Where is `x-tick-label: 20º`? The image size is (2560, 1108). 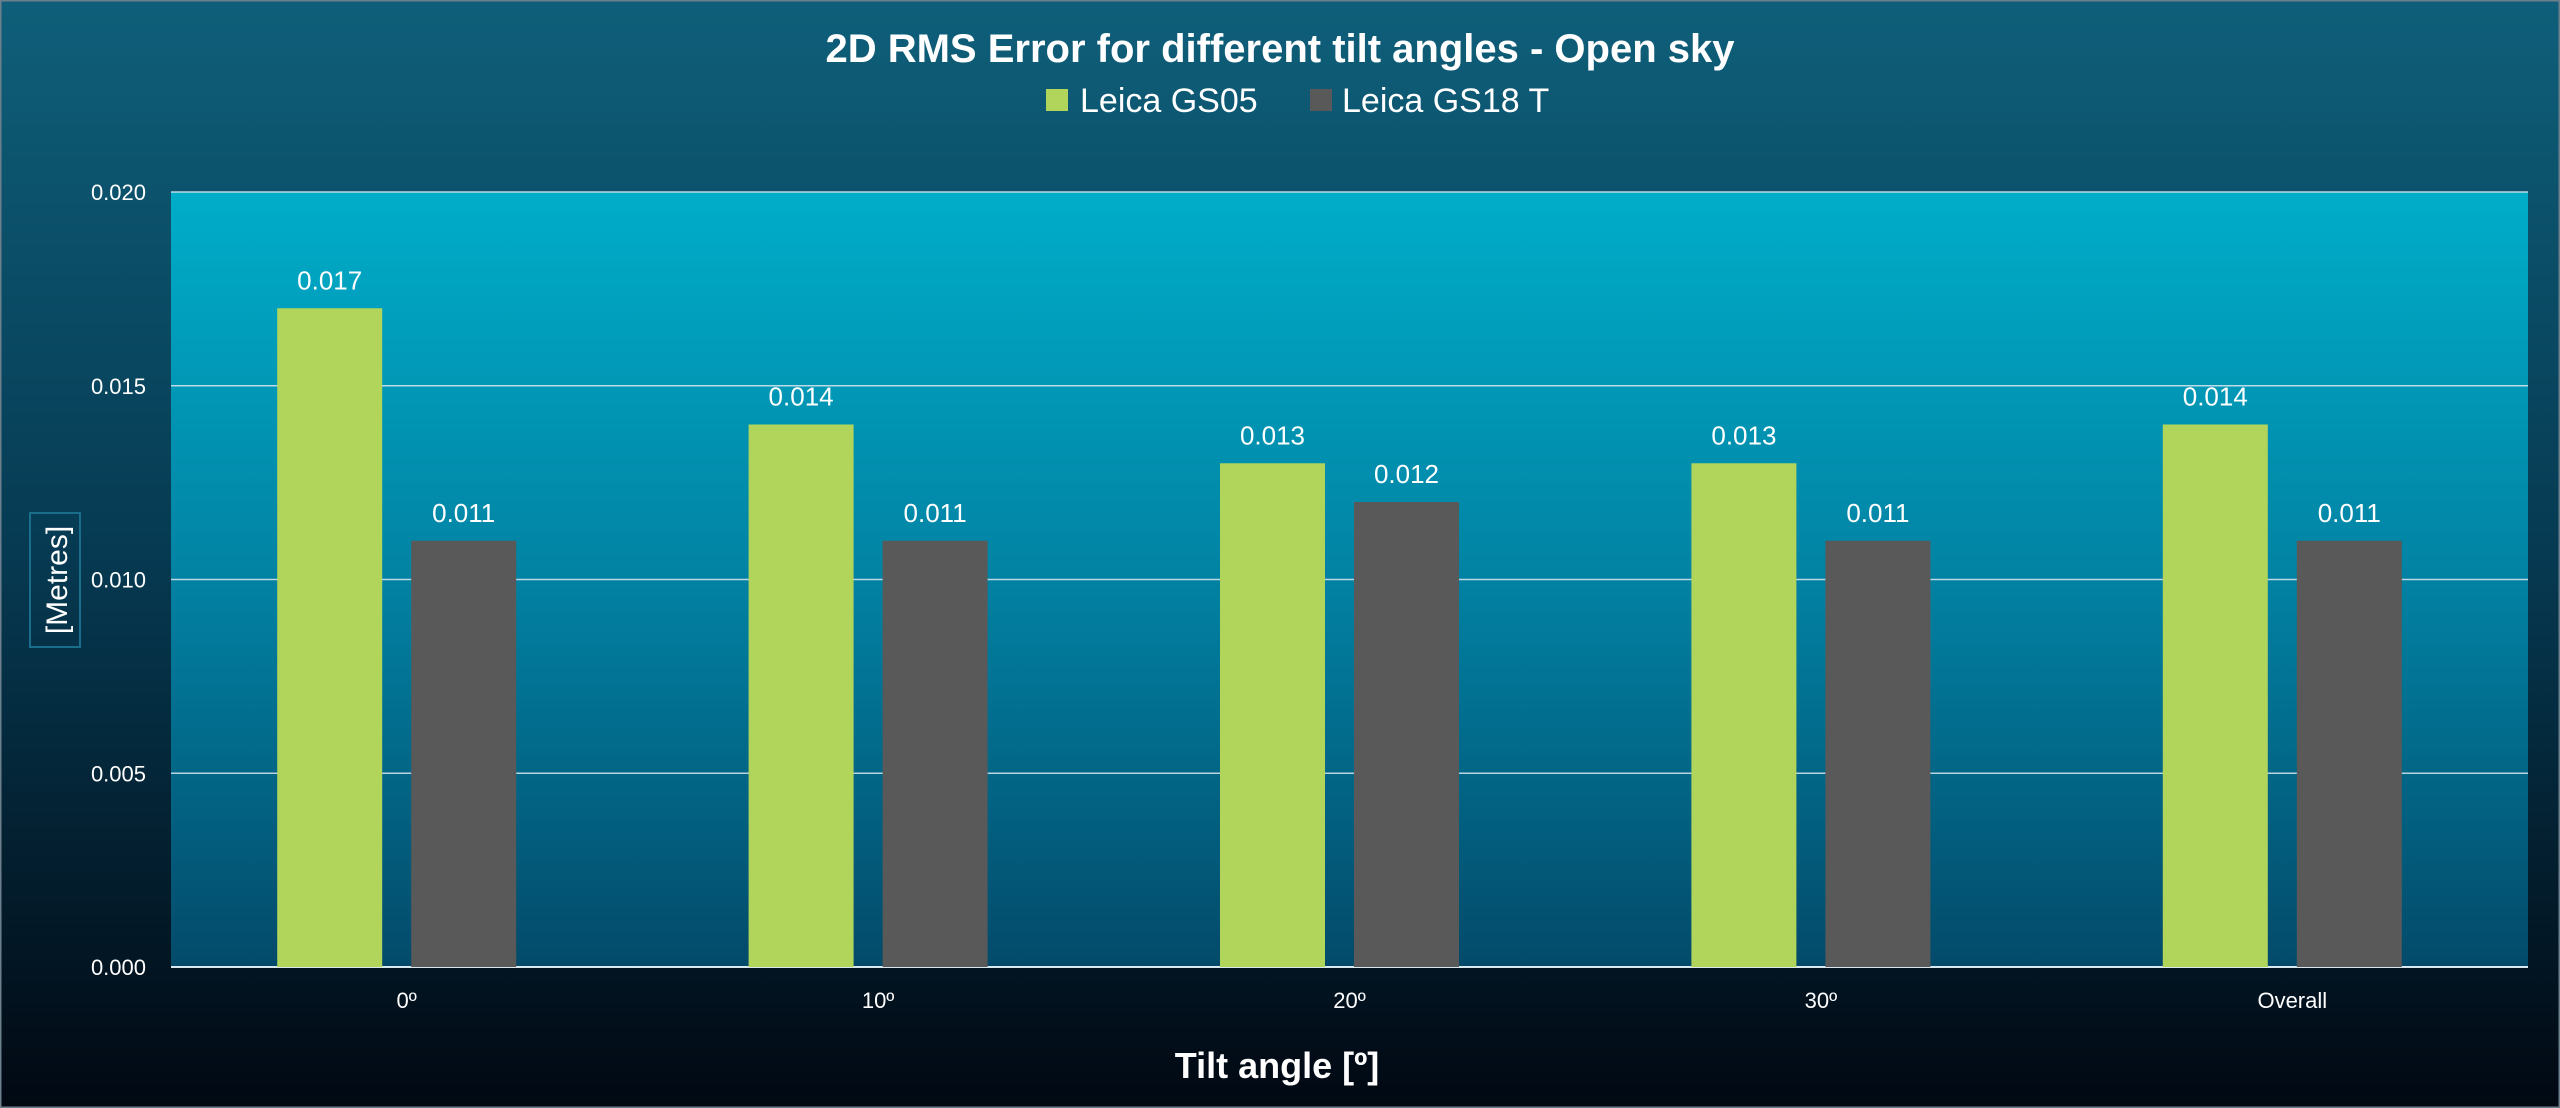
x-tick-label: 20º is located at coordinates (1349, 1000).